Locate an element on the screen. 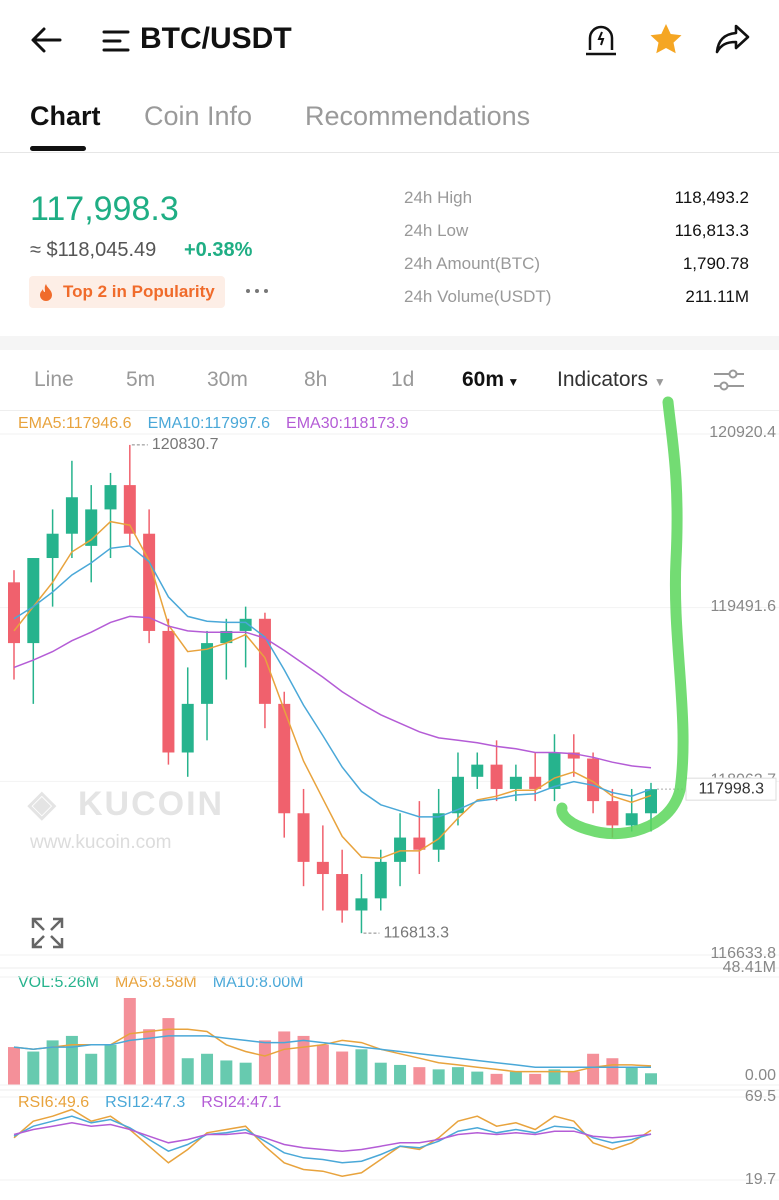 The image size is (779, 1200). legend-entry: EMA30:118173.9 is located at coordinates (347, 423).